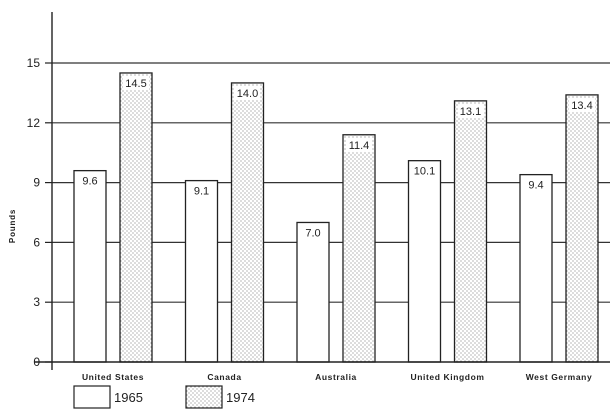 This screenshot has height=409, width=610. I want to click on data-label: 13.1, so click(470, 112).